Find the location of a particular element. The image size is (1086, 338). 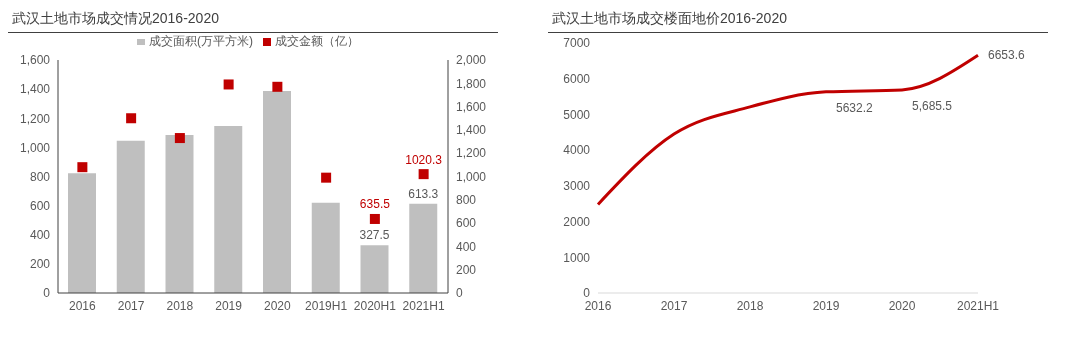

data-label: 327.5 is located at coordinates (374, 235).